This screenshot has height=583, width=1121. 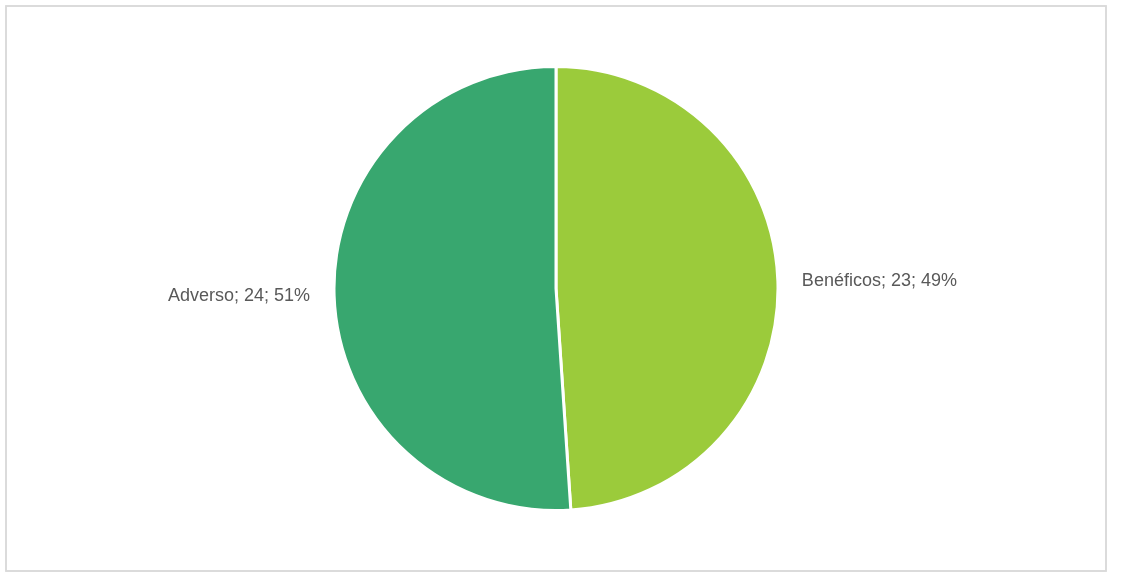 What do you see at coordinates (879, 279) in the screenshot?
I see `slice-label: Benéficos; 23; 49%` at bounding box center [879, 279].